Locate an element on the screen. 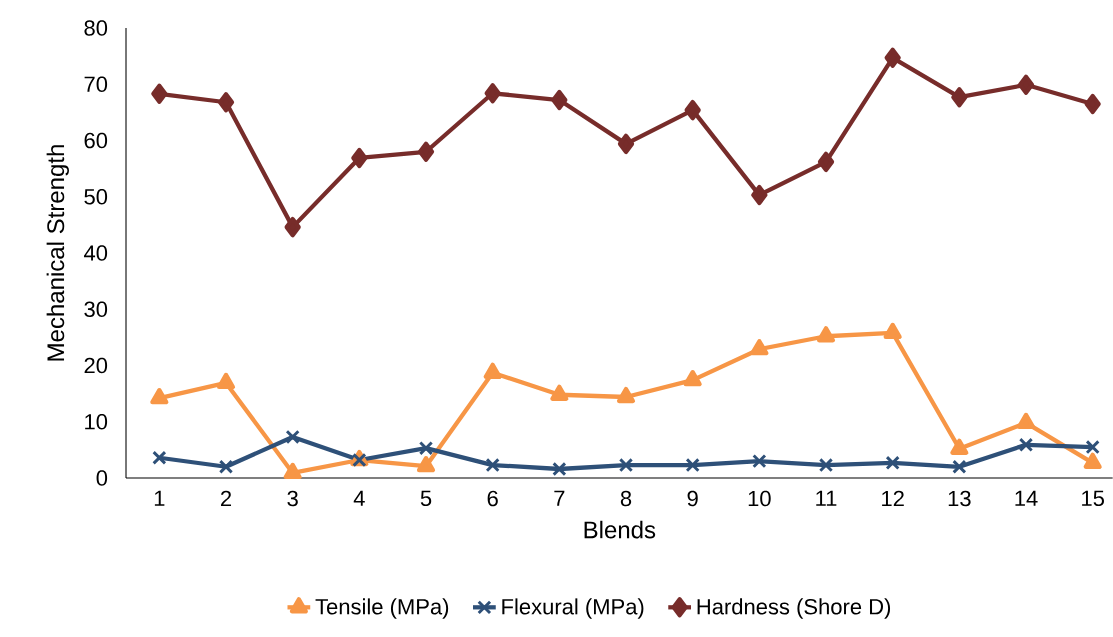  x-tick-label: 11 is located at coordinates (826, 498).